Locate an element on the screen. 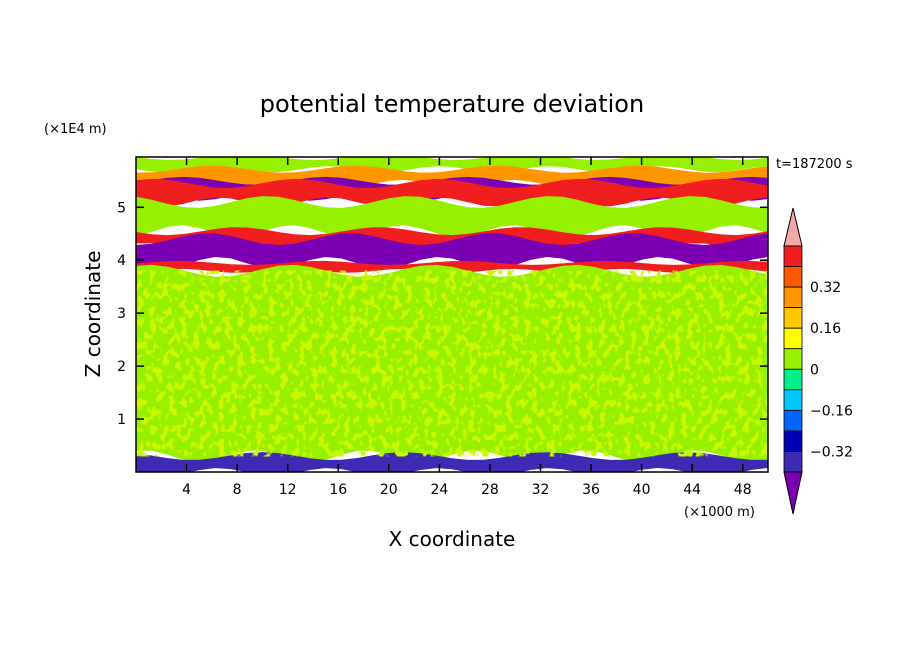  y-tick-label: 5 is located at coordinates (121, 208).